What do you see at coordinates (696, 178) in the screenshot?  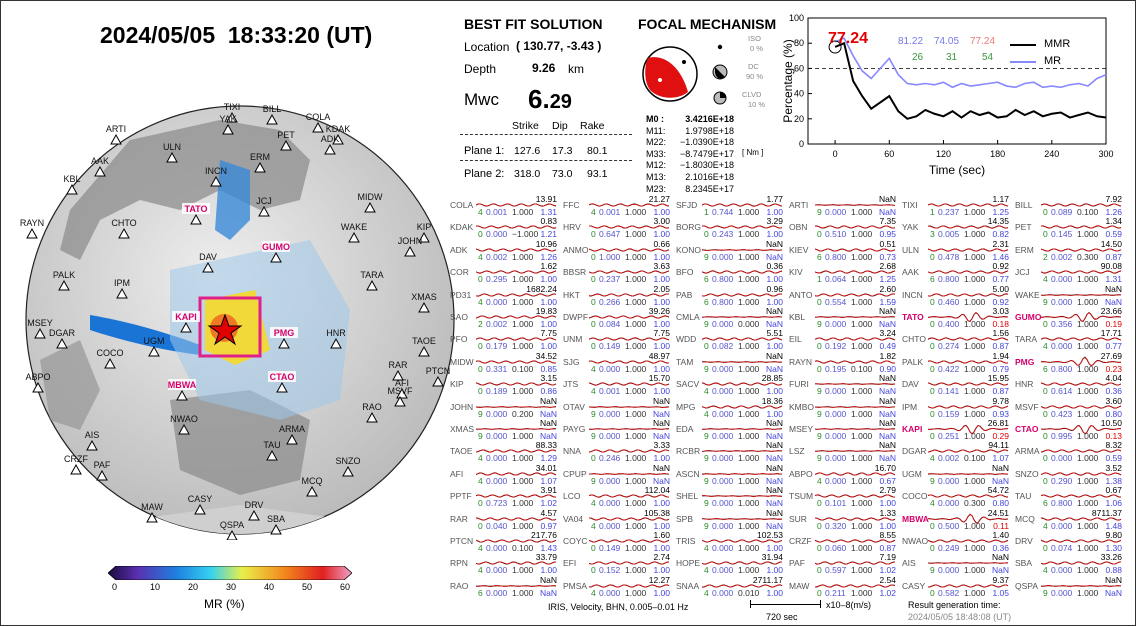 I see `moment-row: M13: 2.1016E+18` at bounding box center [696, 178].